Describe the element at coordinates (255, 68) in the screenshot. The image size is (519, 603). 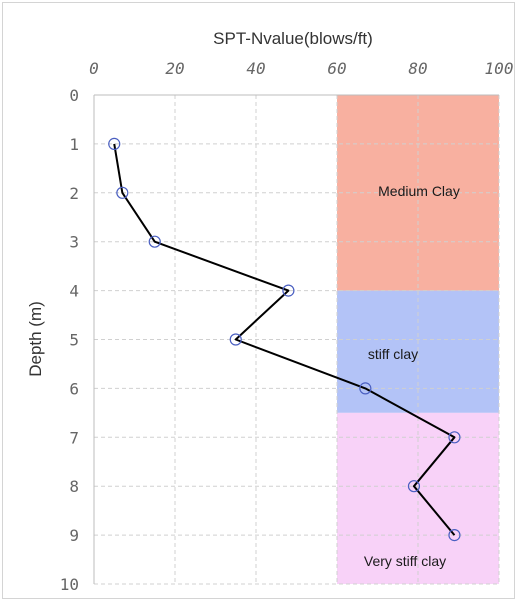
I see `x-tick-label: 40` at that location.